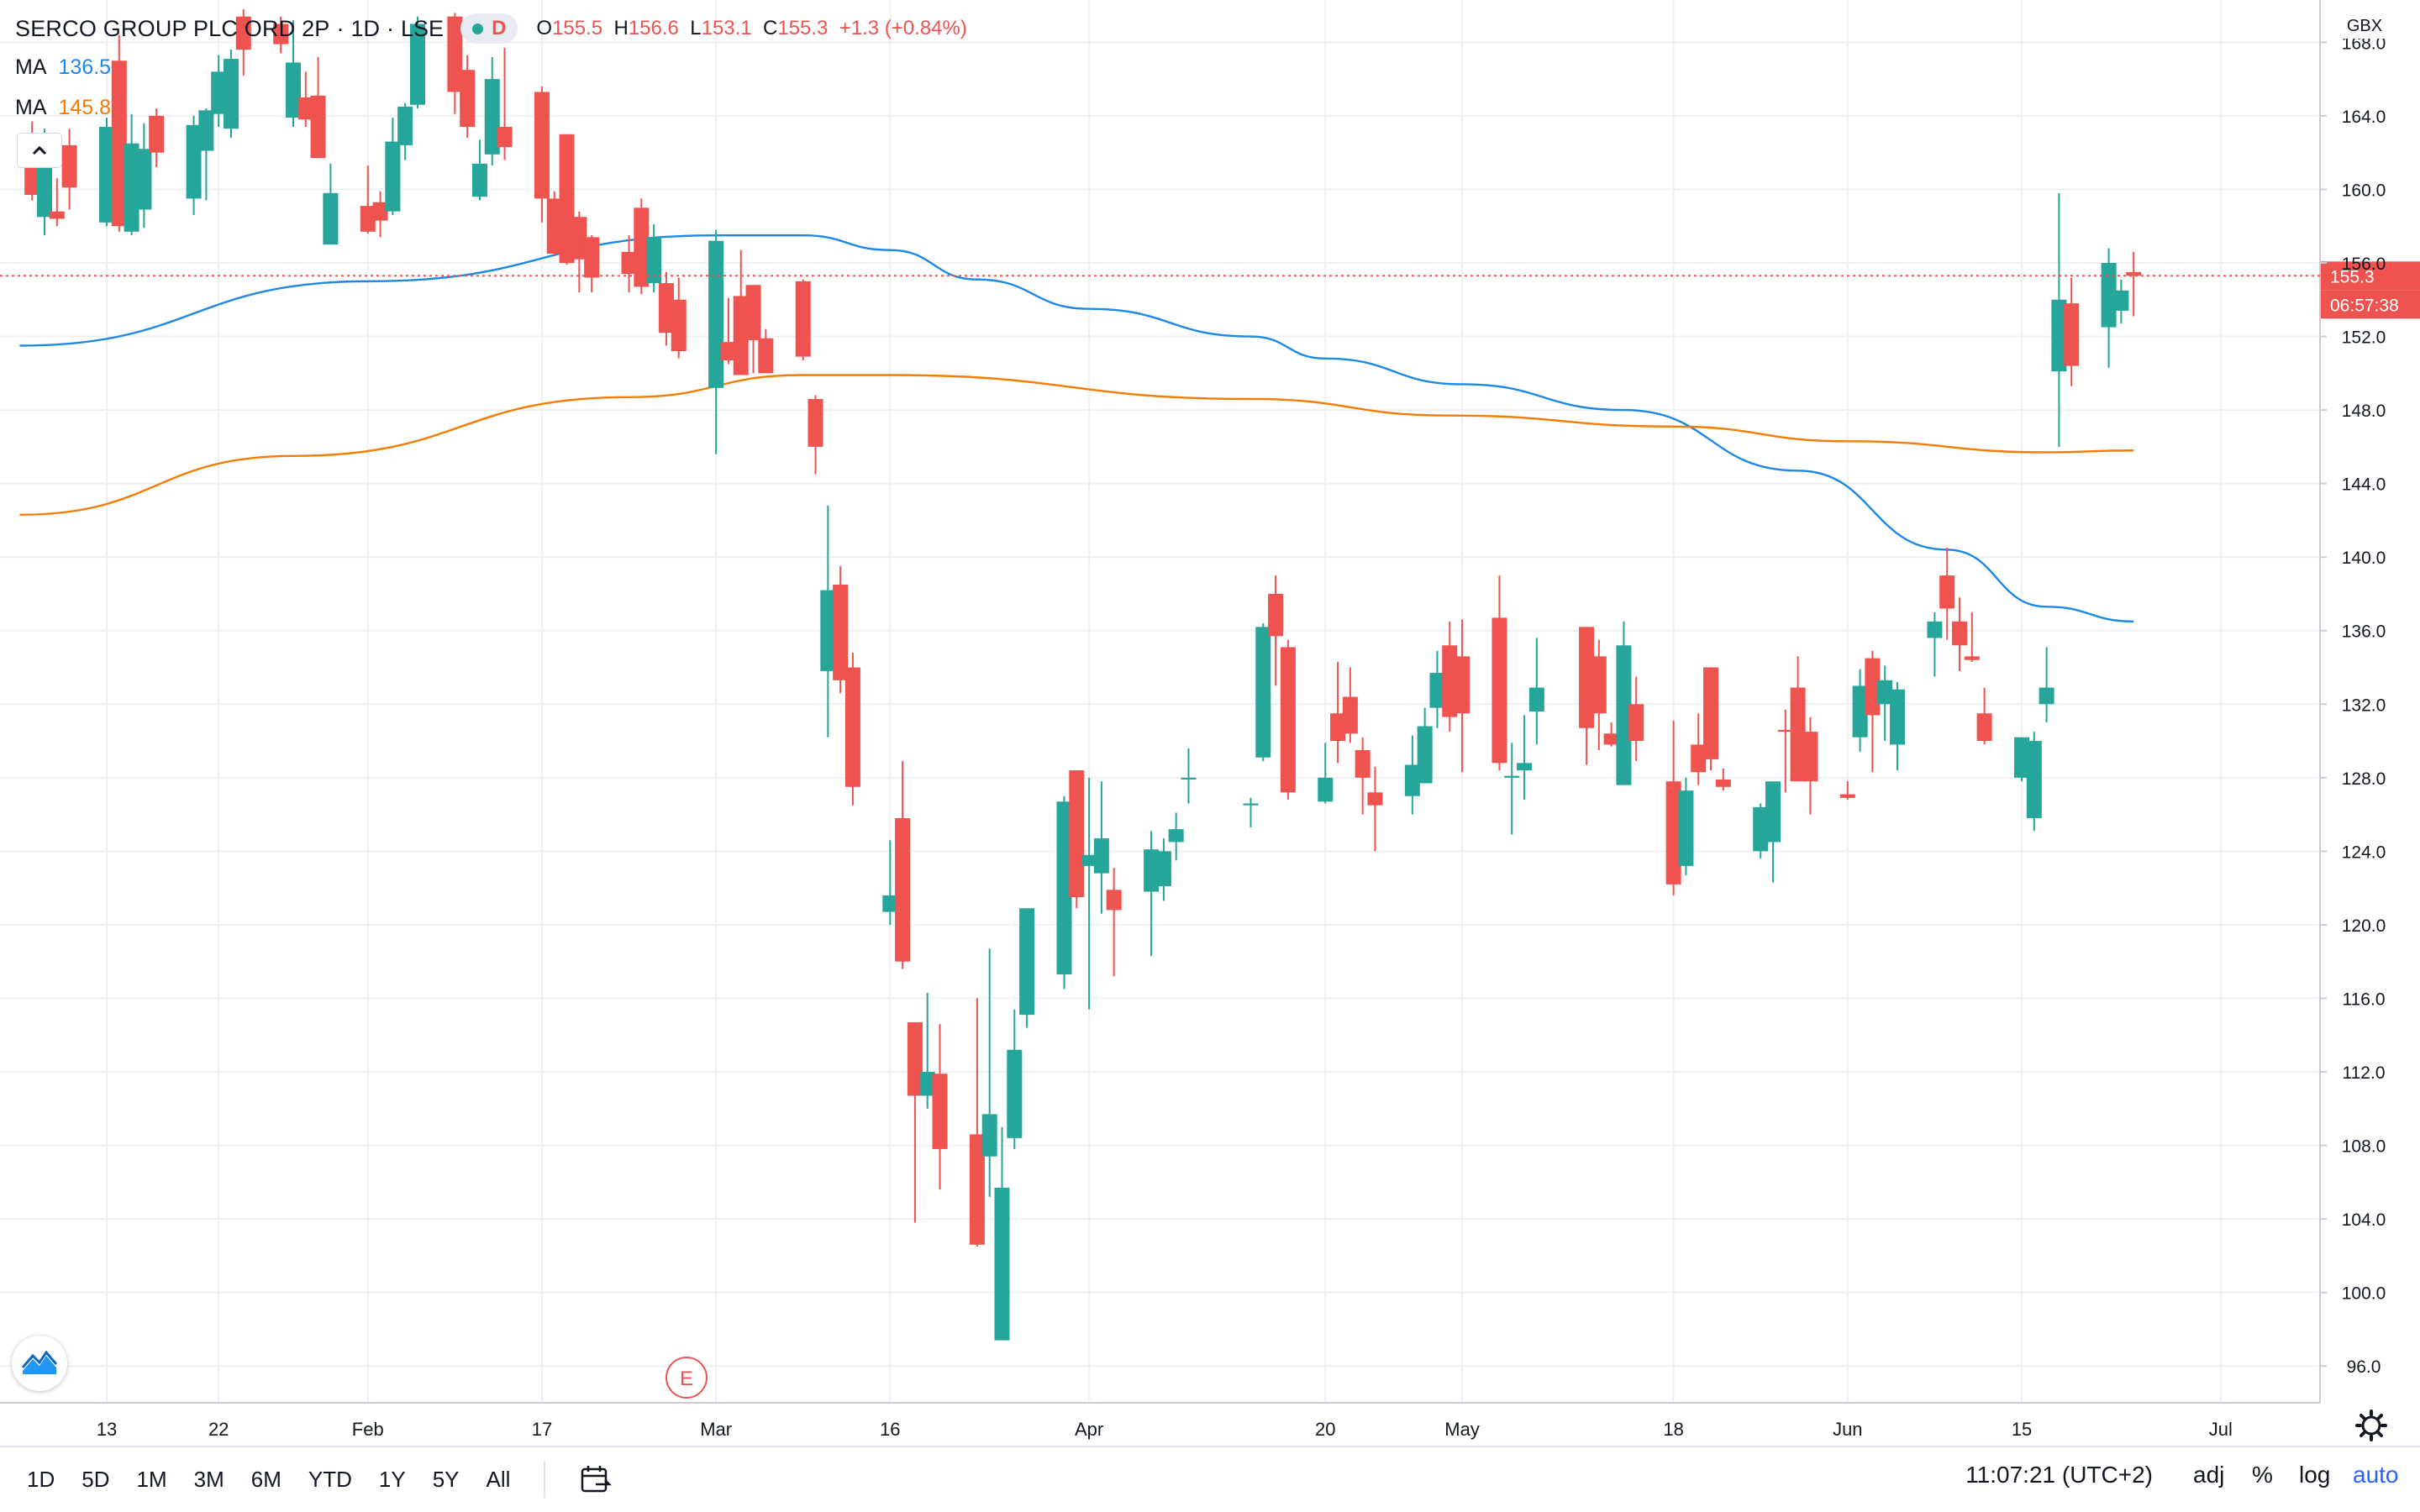 The width and height of the screenshot is (2420, 1512). Describe the element at coordinates (265, 1479) in the screenshot. I see `range-6m-button: 6M` at that location.